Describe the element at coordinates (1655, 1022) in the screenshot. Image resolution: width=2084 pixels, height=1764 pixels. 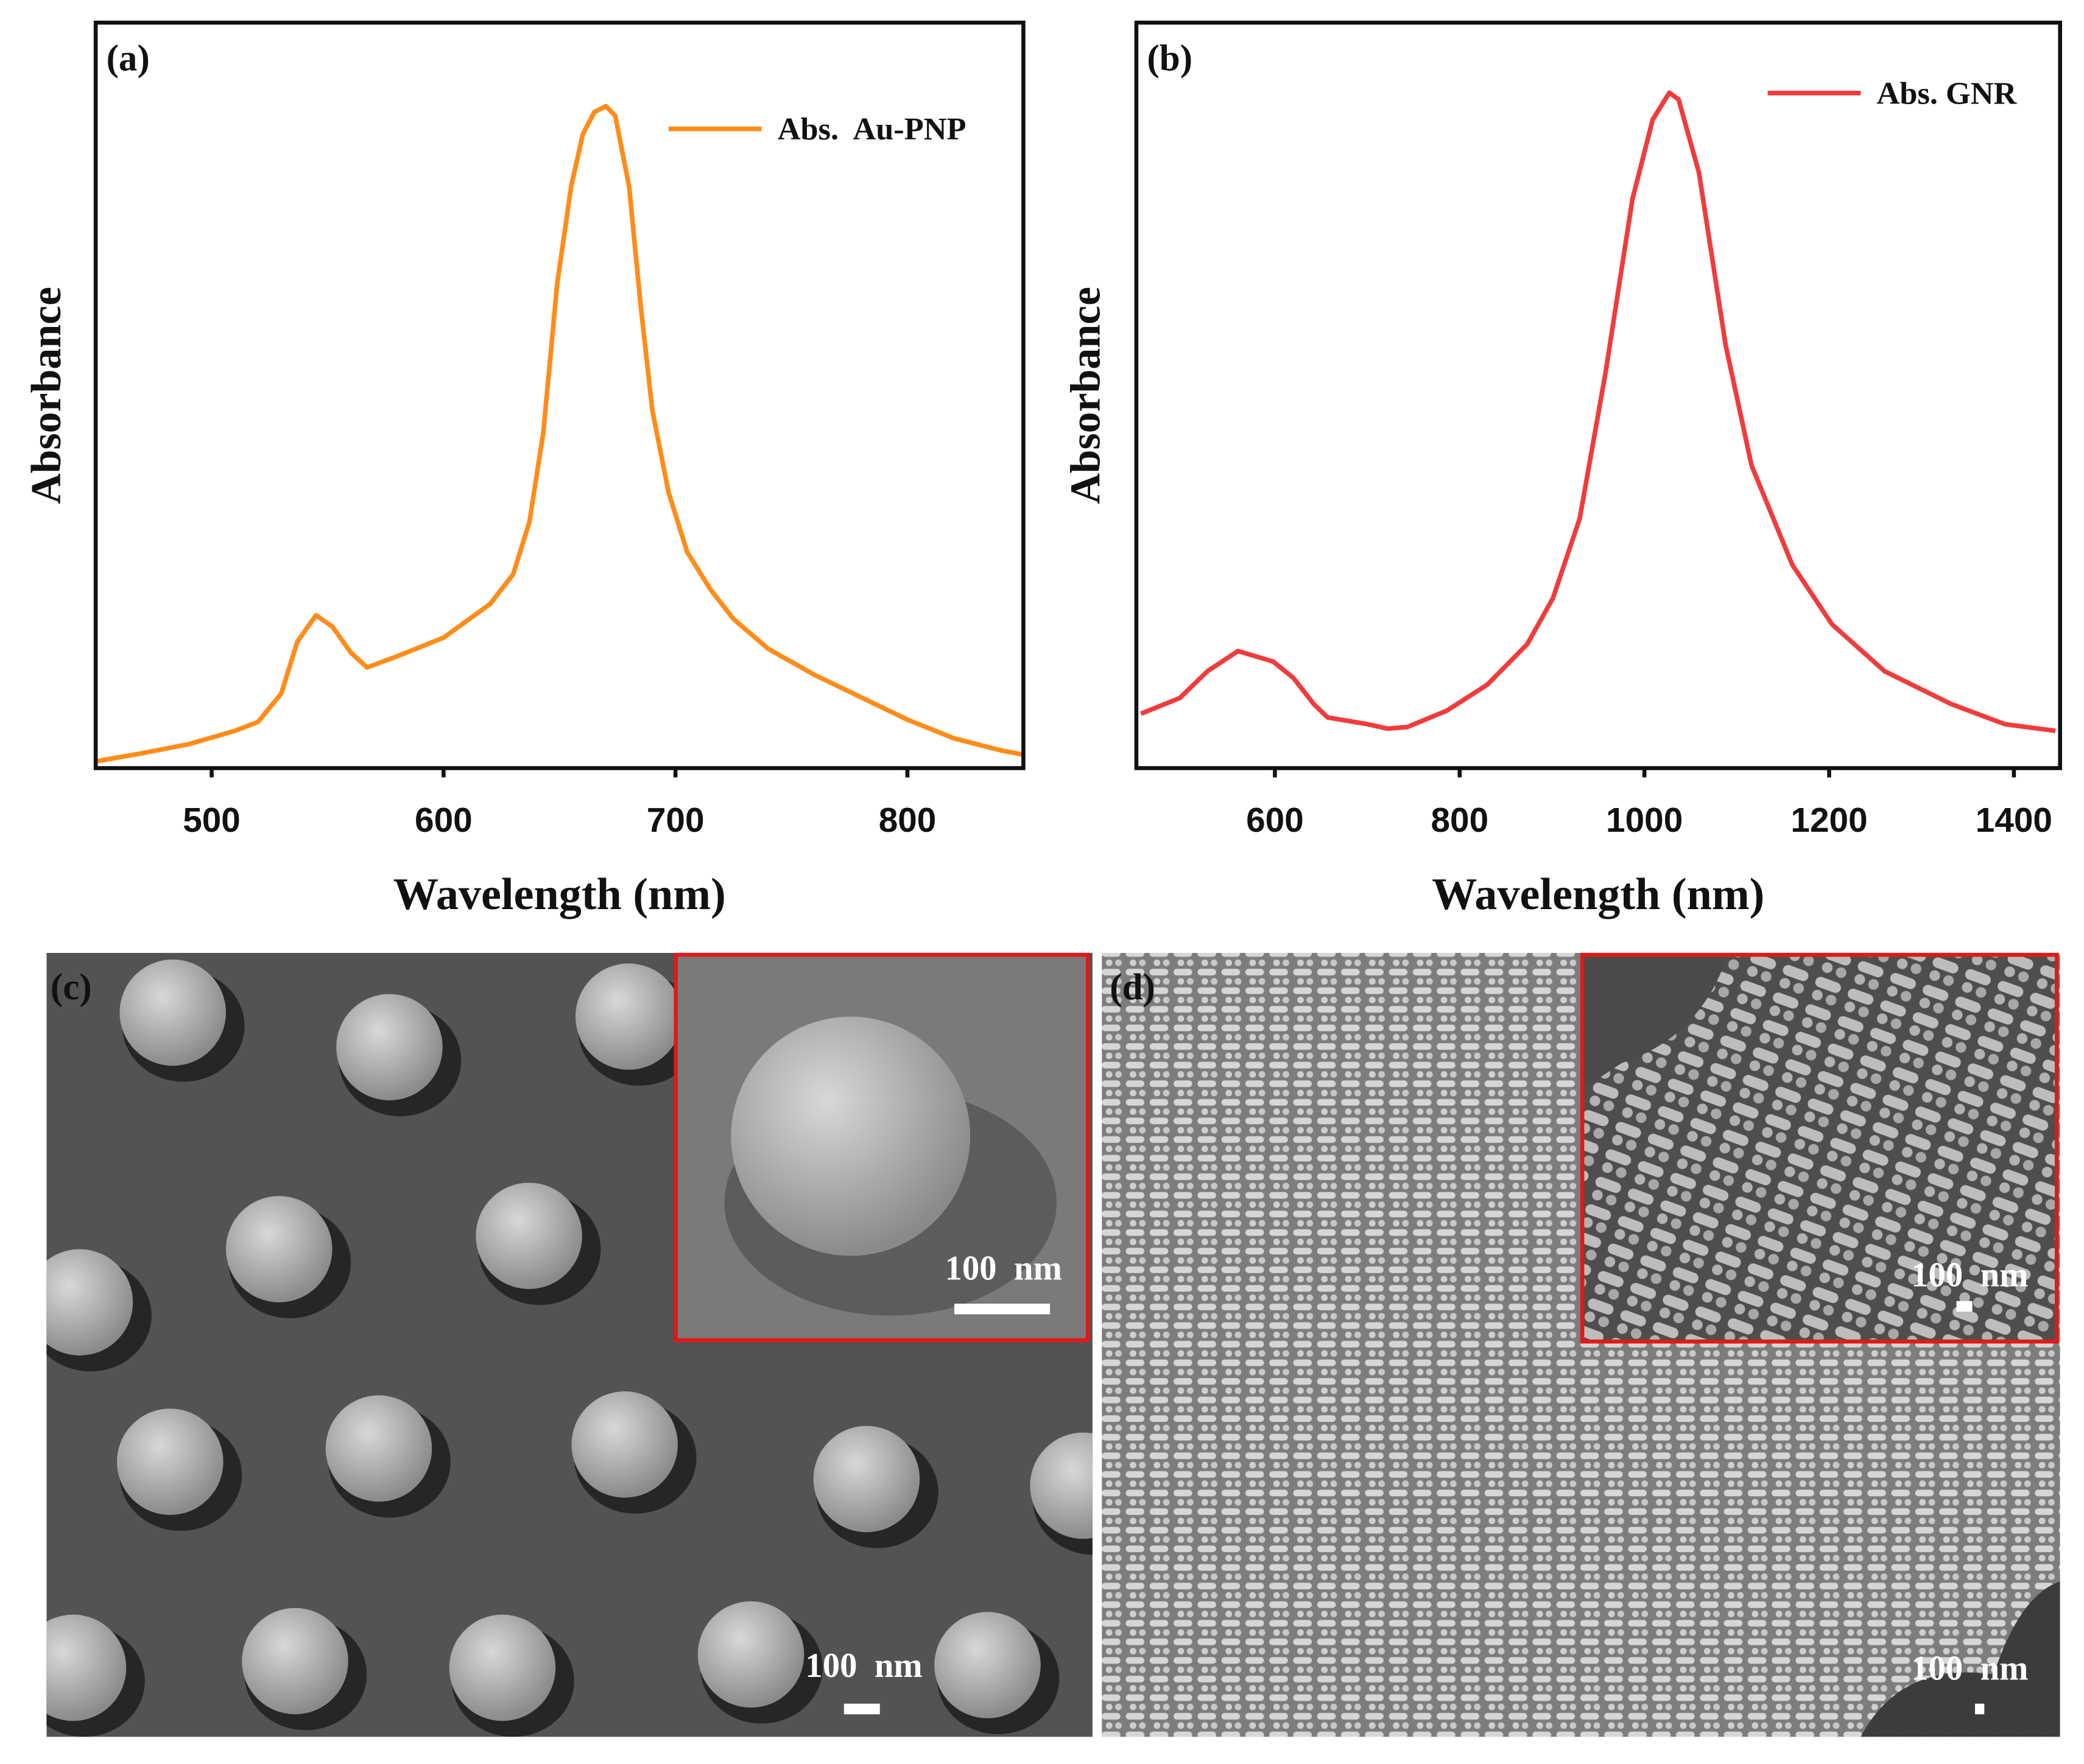
I see `inset-gap` at that location.